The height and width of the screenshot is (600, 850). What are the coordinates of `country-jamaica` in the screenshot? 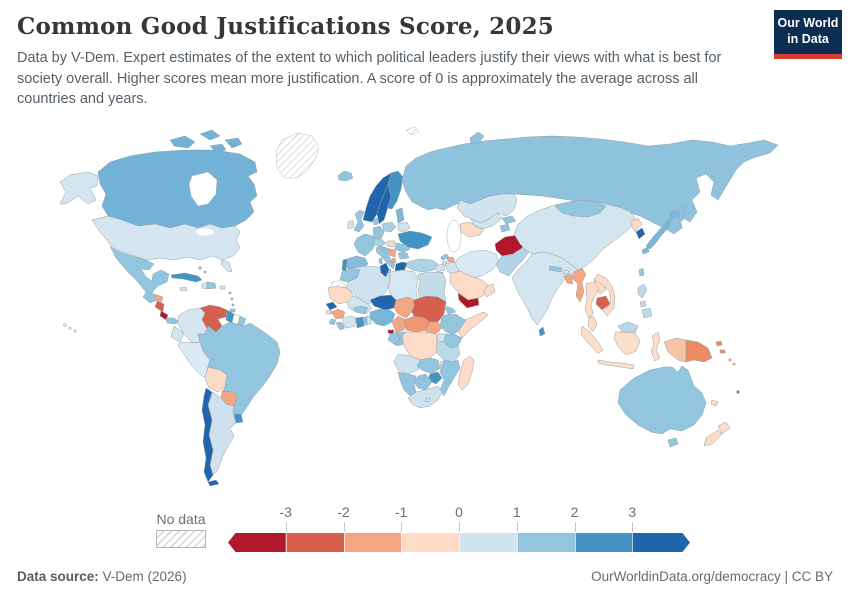 It's located at (183, 289).